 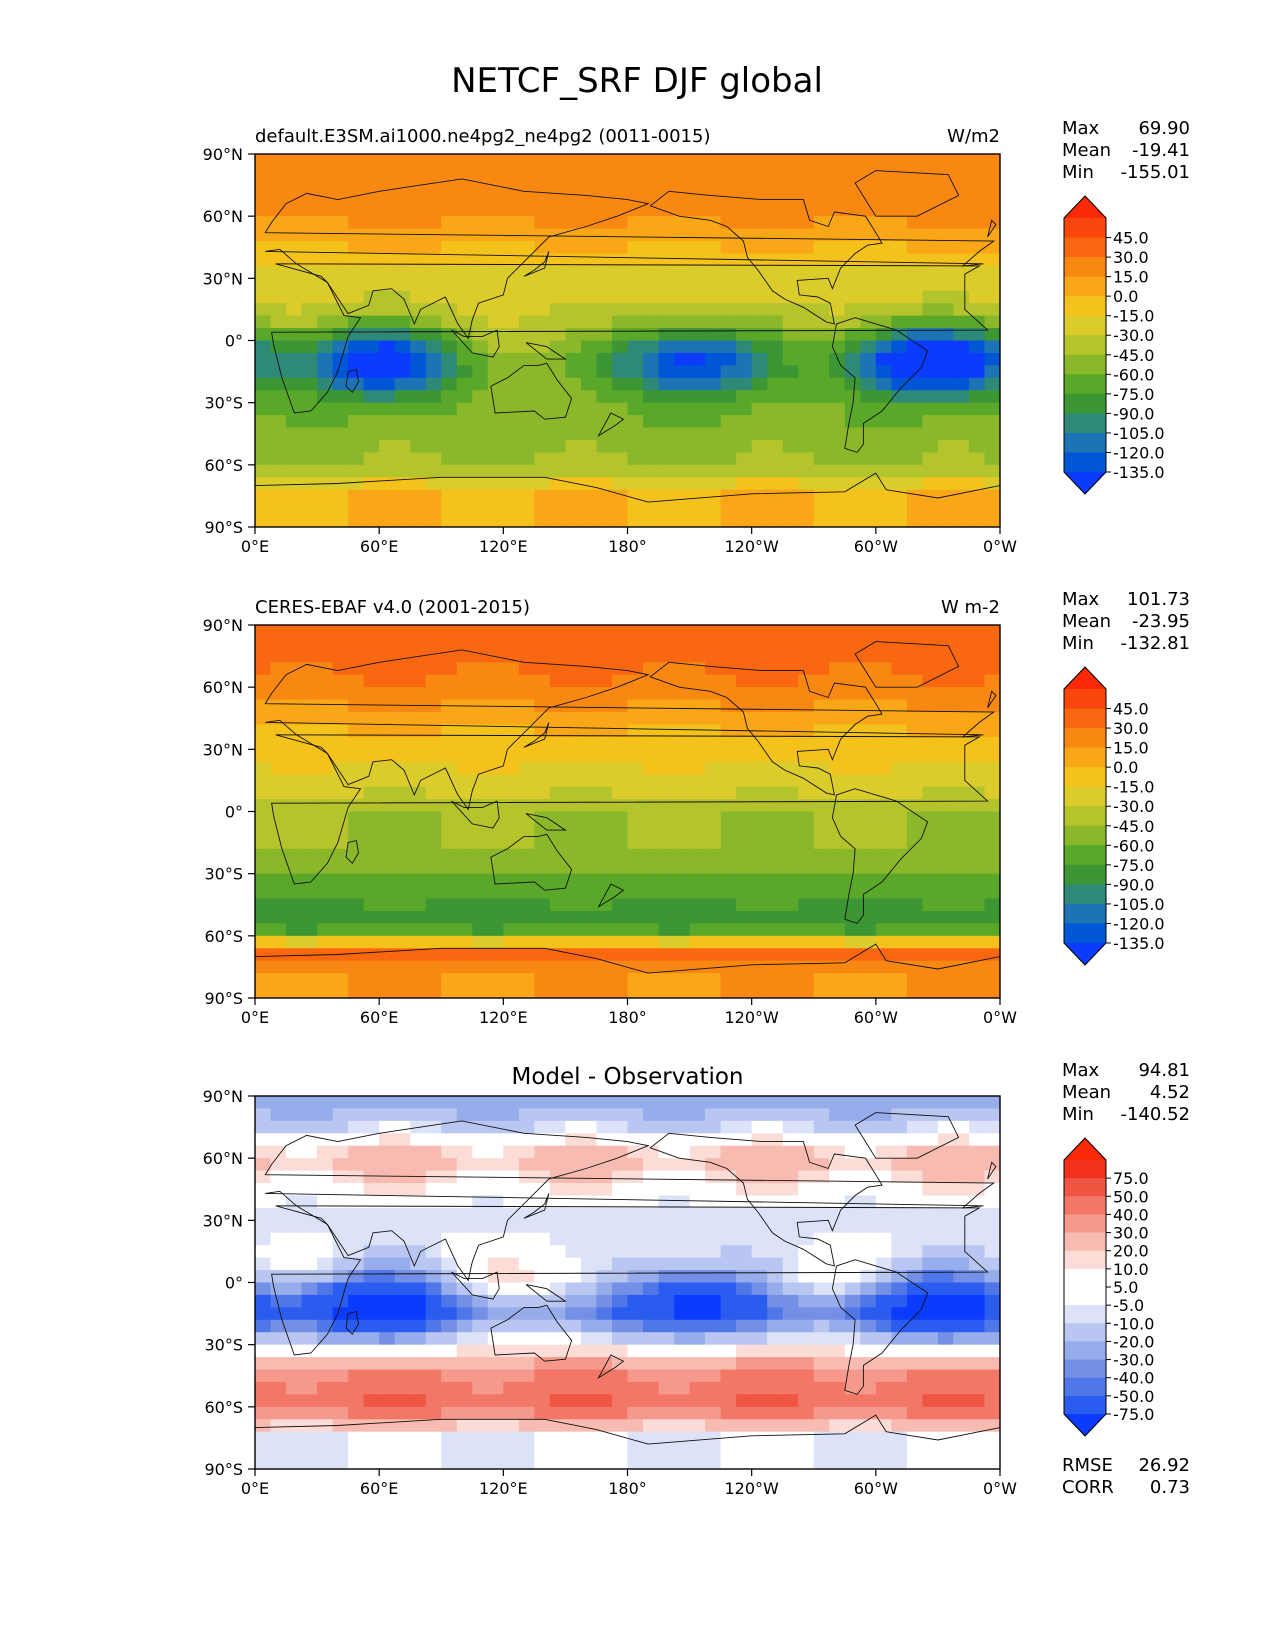 What do you see at coordinates (352, 852) in the screenshot?
I see `coastline` at bounding box center [352, 852].